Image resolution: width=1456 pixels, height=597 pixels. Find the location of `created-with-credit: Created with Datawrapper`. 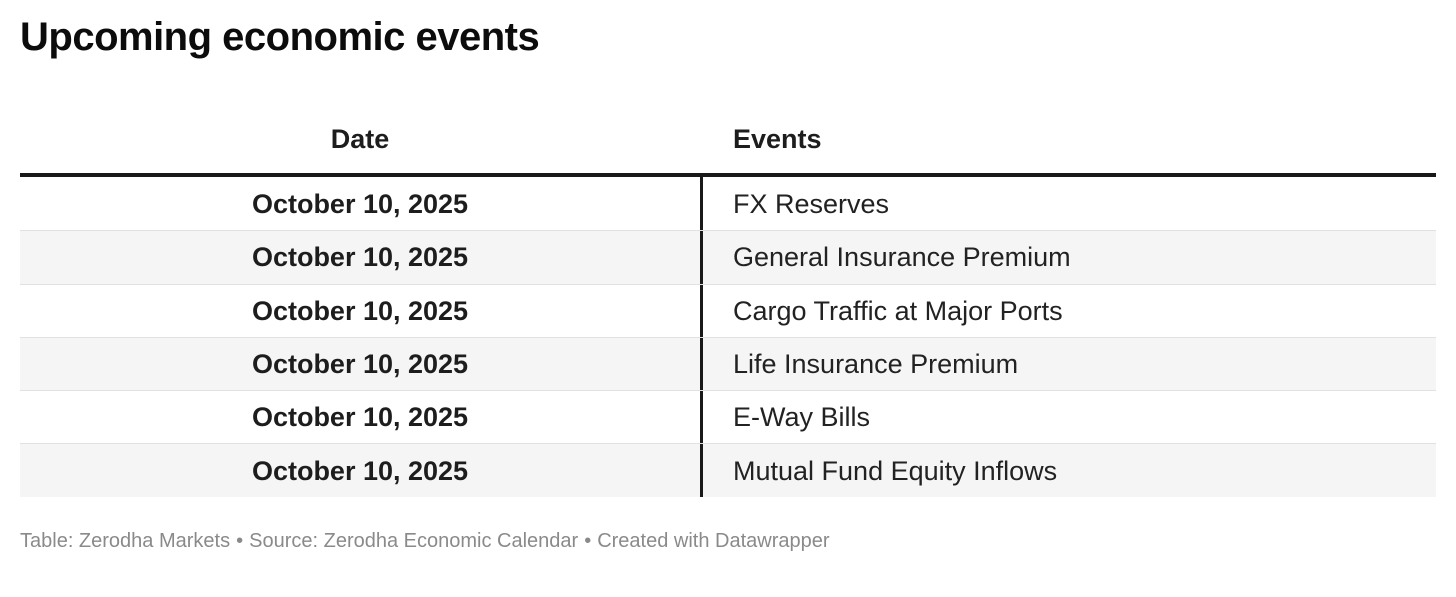

created-with-credit: Created with Datawrapper is located at coordinates (713, 540).